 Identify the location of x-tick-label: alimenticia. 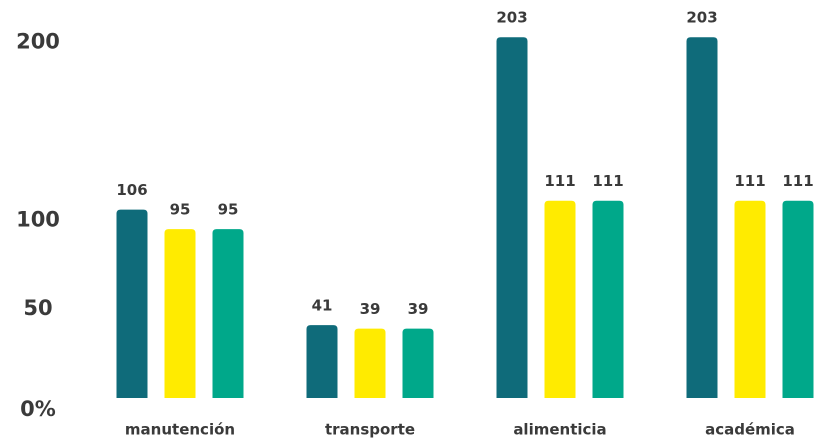
(559, 430).